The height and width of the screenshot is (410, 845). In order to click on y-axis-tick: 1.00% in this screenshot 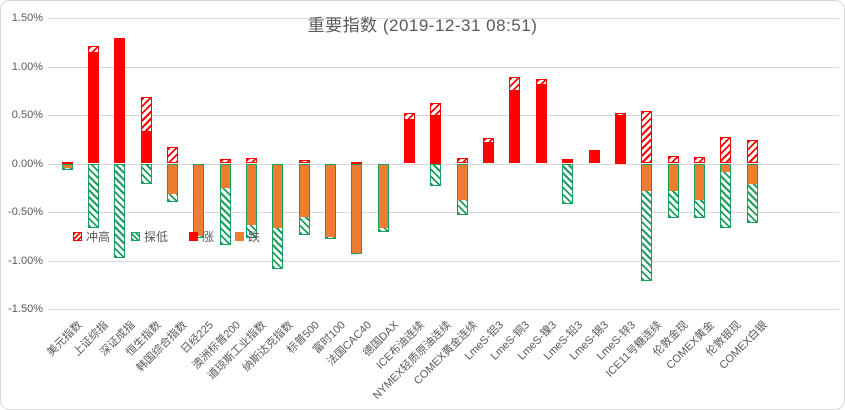, I will do `click(27, 66)`.